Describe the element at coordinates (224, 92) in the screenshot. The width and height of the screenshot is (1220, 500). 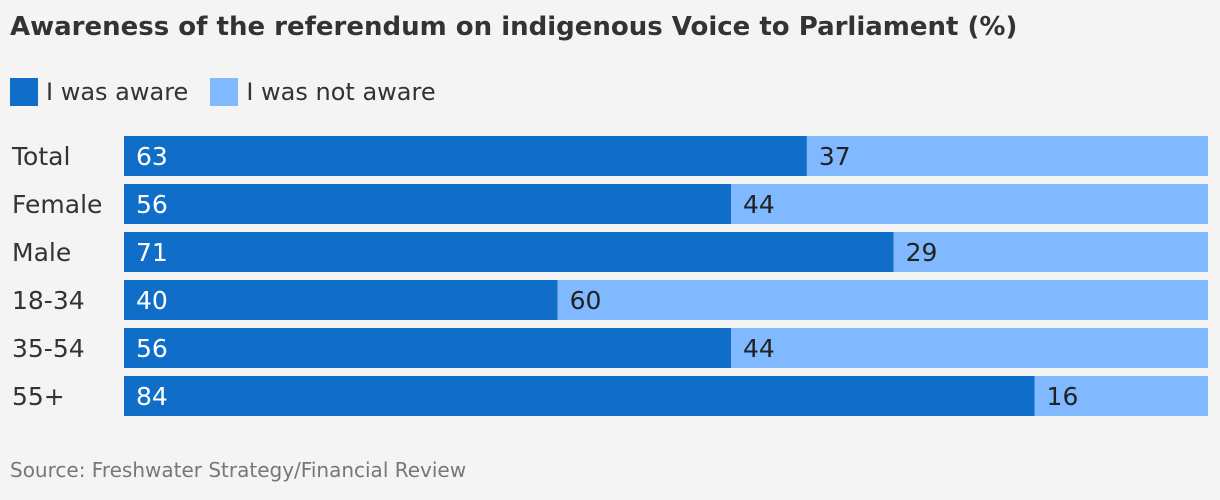
I see `legend-swatch-not-aware` at that location.